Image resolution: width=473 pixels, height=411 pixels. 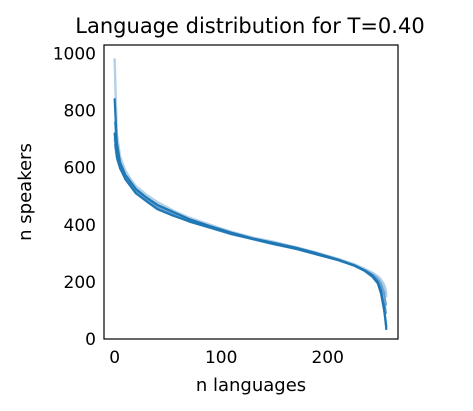 What do you see at coordinates (80, 226) in the screenshot?
I see `y-tick-label: 400` at bounding box center [80, 226].